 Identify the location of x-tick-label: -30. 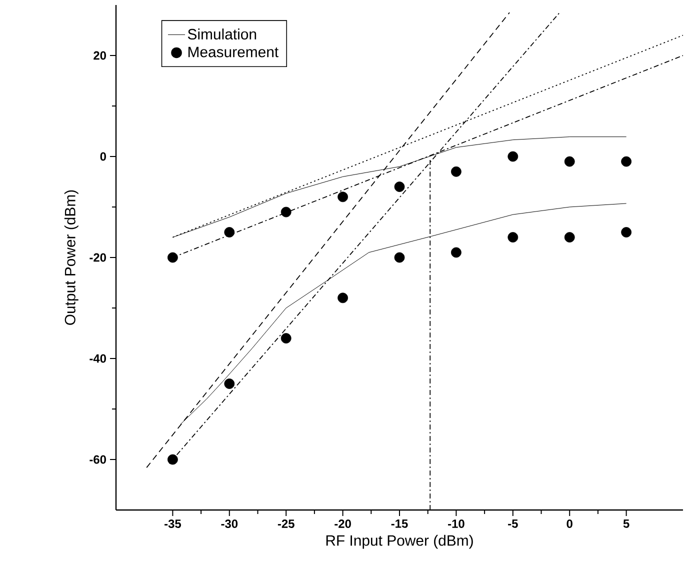
(229, 524).